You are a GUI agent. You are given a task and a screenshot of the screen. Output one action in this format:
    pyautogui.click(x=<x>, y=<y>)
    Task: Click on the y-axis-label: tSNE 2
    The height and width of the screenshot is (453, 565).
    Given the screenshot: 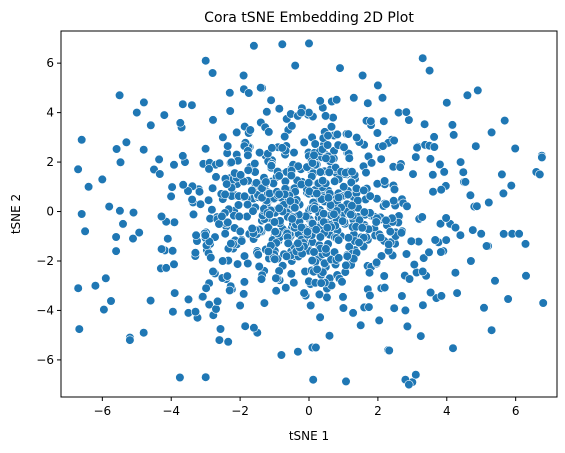 What is the action you would take?
    pyautogui.click(x=16, y=214)
    